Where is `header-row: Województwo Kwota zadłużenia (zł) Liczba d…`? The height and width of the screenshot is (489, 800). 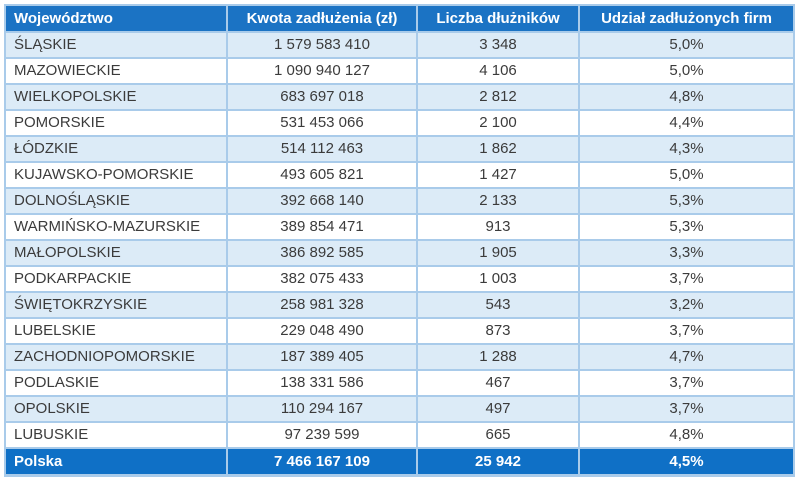 header-row: Województwo Kwota zadłużenia (zł) Liczba d… is located at coordinates (399, 18).